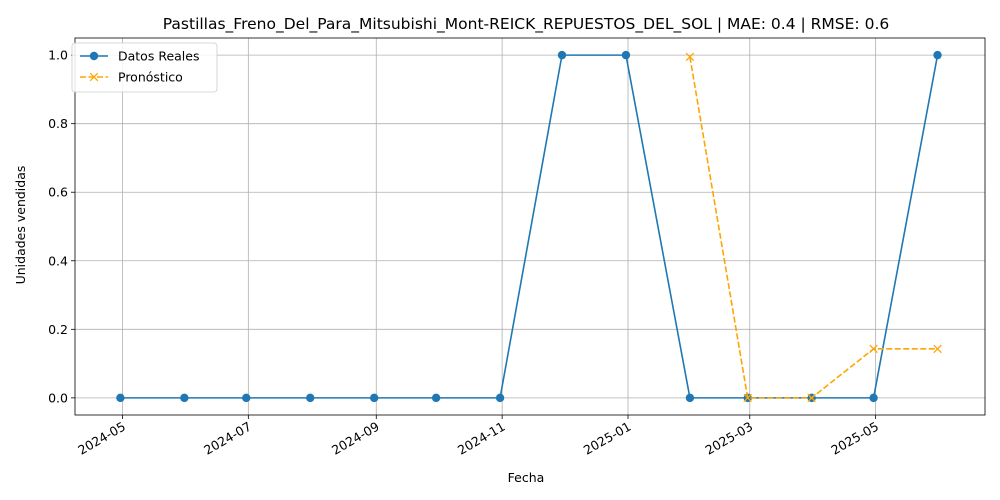 This screenshot has height=500, width=1000. I want to click on x-tick-label: 2025-01, so click(607, 438).